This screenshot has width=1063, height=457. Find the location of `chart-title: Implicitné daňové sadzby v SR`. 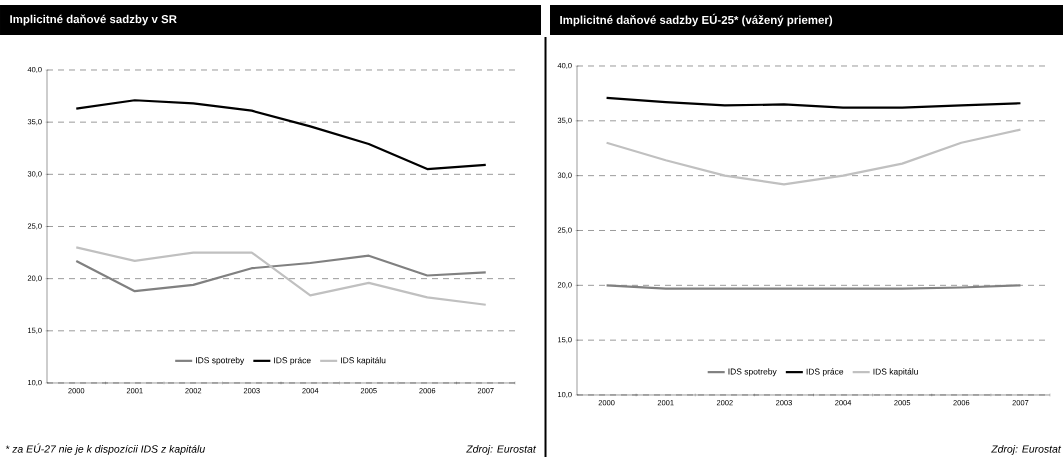

chart-title: Implicitné daňové sadzby v SR is located at coordinates (93, 20).